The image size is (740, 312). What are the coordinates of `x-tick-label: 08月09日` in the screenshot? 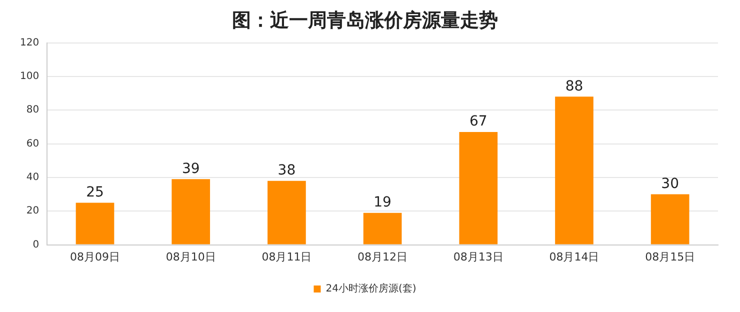 It's located at (95, 257).